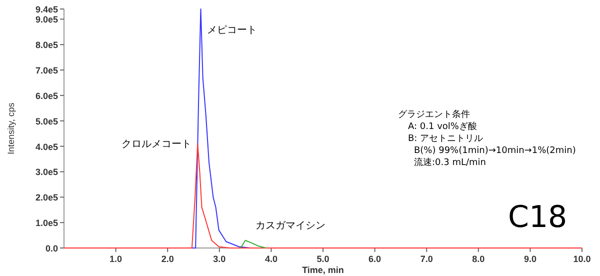 This screenshot has height=276, width=600. I want to click on x-tick-label: 3.0, so click(219, 259).